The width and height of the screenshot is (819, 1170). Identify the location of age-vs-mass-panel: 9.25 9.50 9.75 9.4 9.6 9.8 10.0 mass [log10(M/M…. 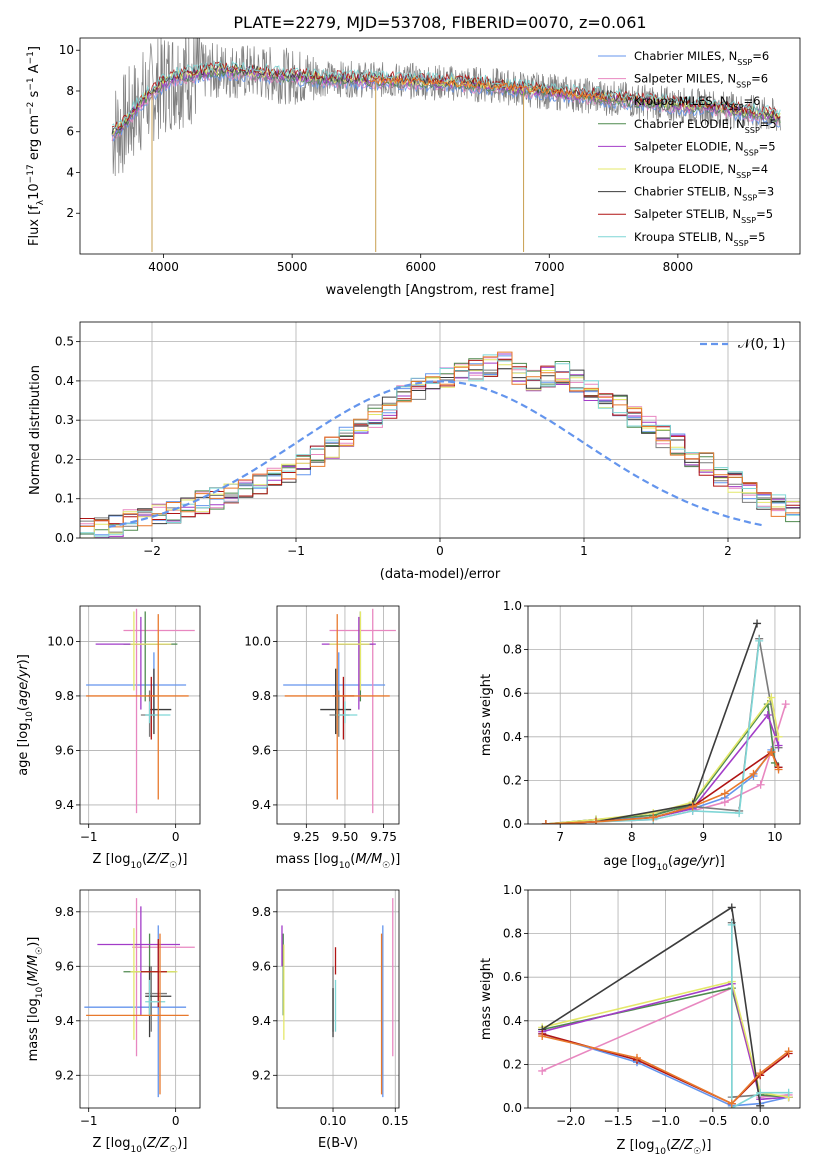
(322, 738).